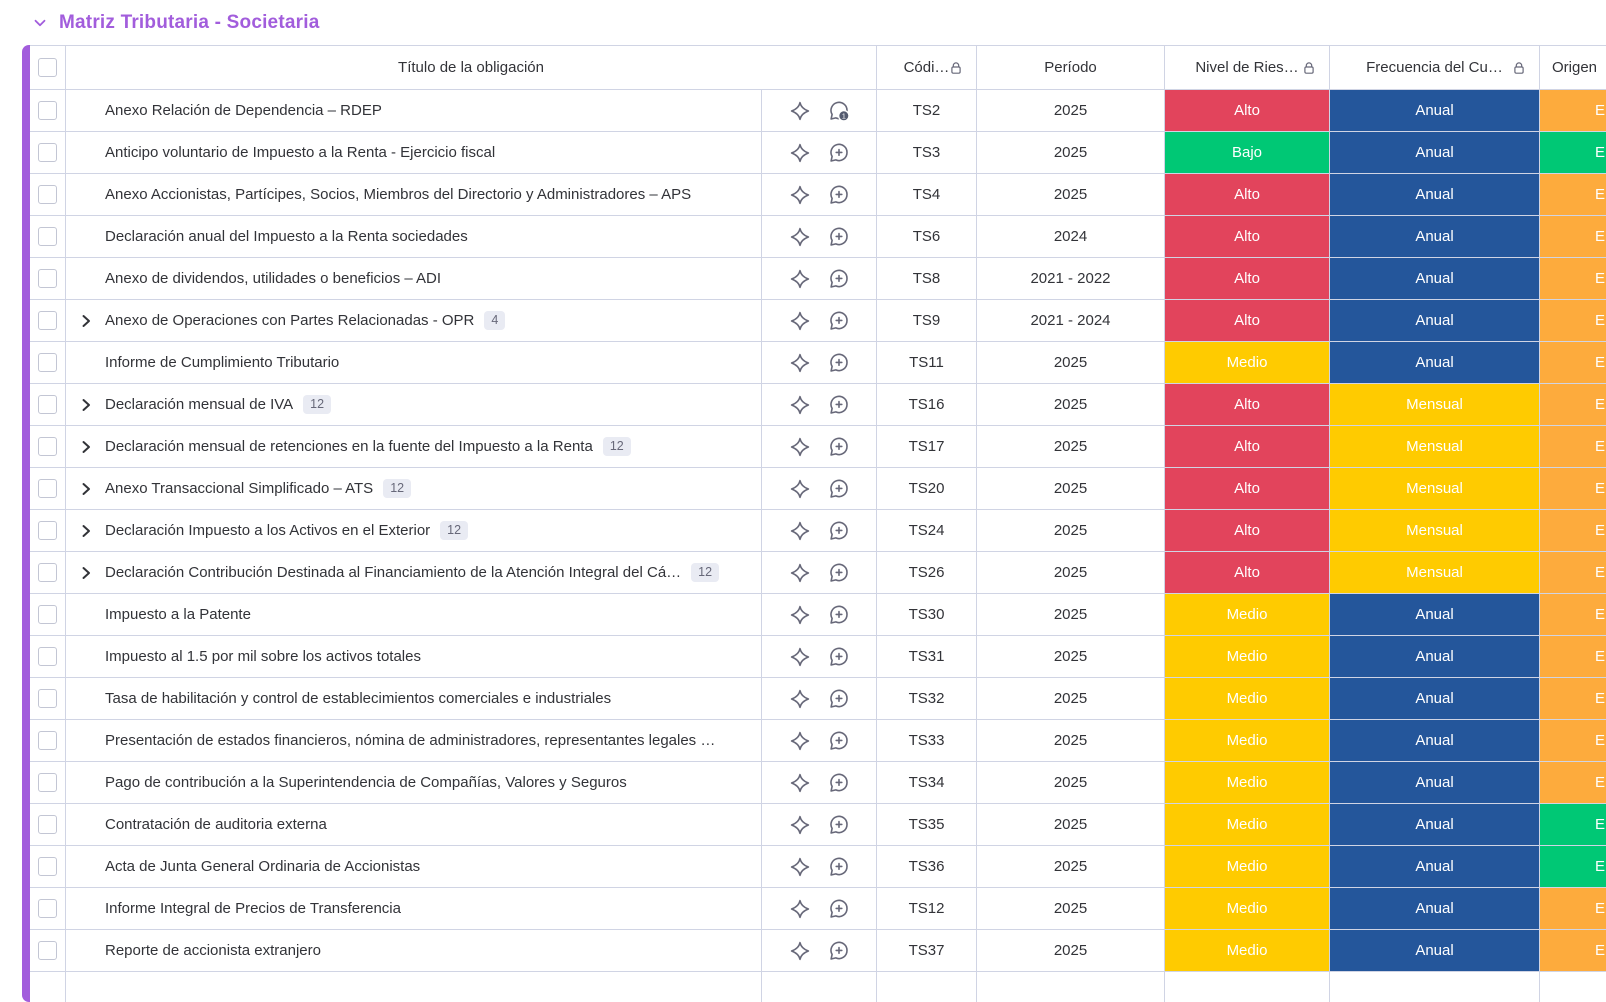 The width and height of the screenshot is (1606, 1002). Describe the element at coordinates (927, 698) in the screenshot. I see `codigo-cell: TS32` at that location.